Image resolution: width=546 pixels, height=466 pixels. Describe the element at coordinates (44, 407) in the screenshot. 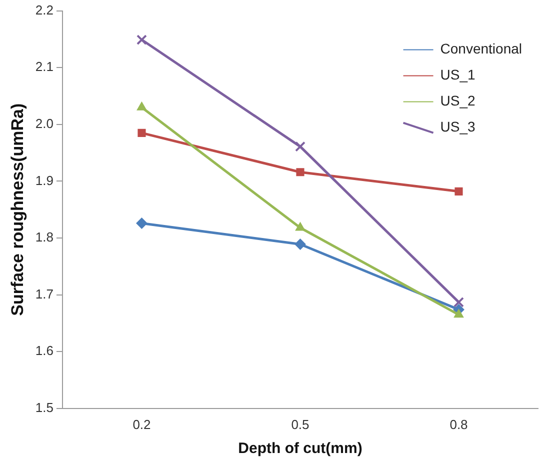

I see `y-tick-label: 1.5` at that location.